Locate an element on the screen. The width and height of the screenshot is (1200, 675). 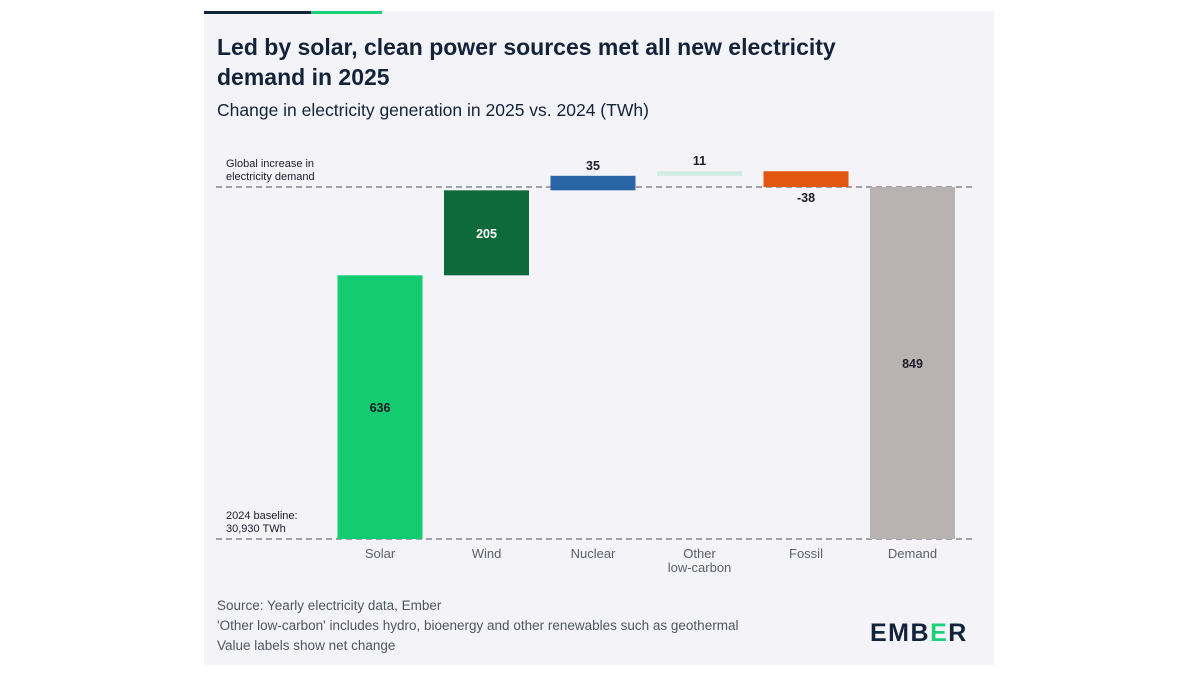
value-label: -38 is located at coordinates (806, 198).